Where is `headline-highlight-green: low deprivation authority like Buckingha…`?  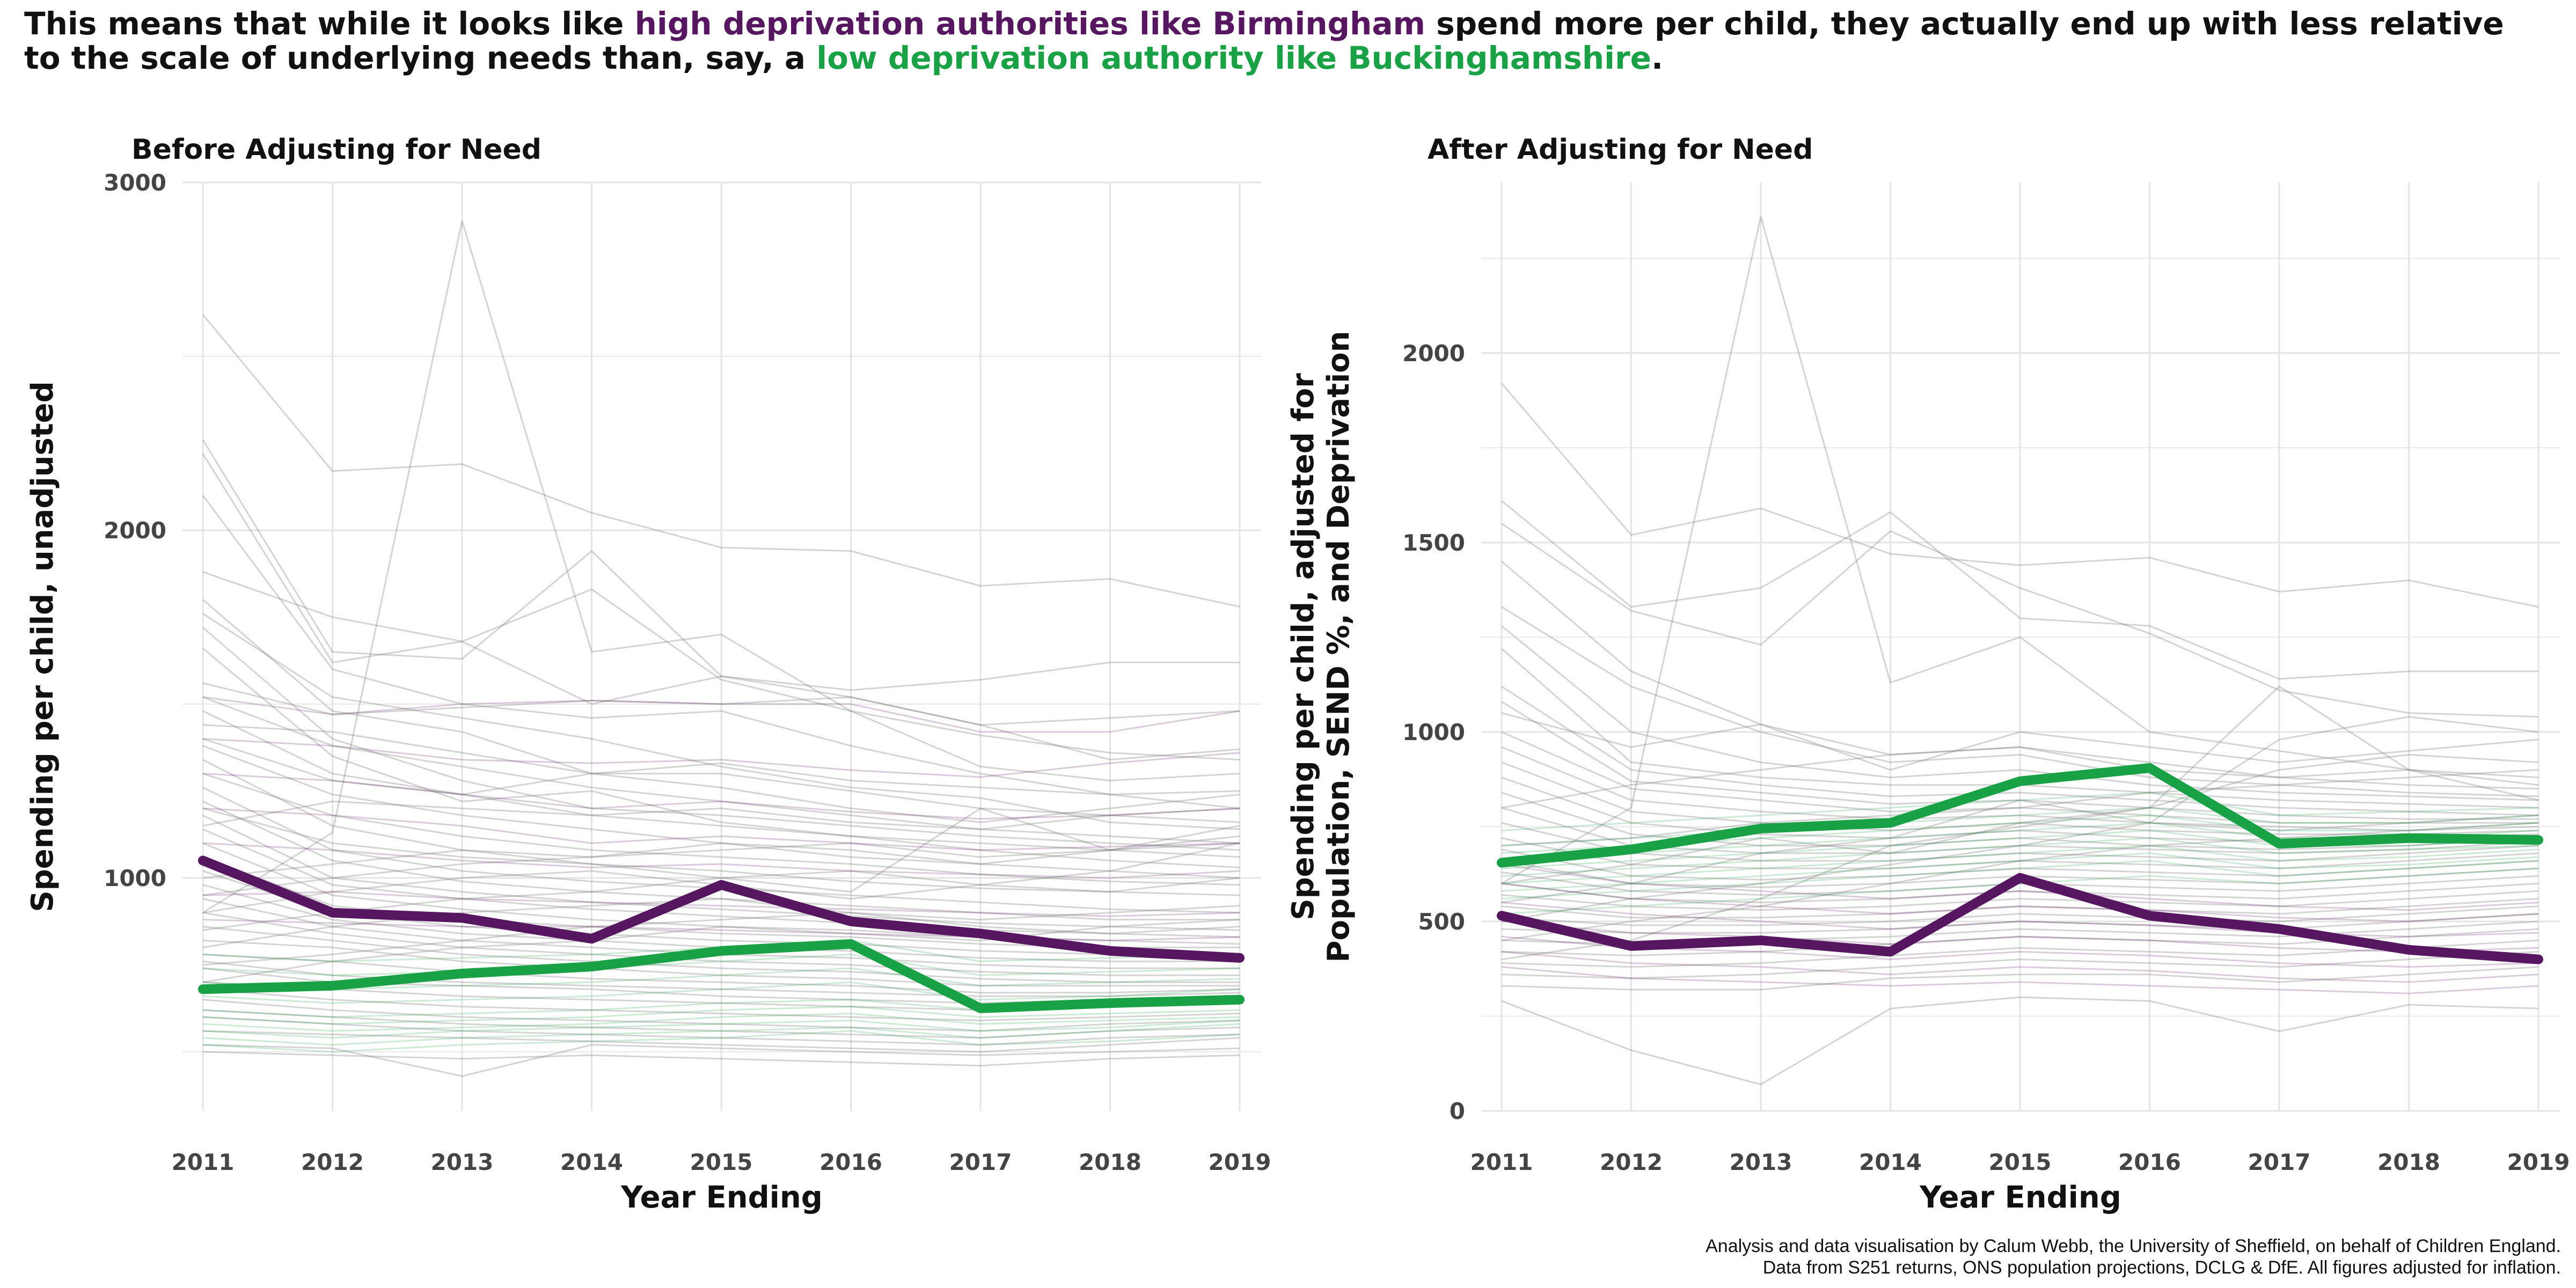 headline-highlight-green: low deprivation authority like Buckingha… is located at coordinates (1233, 58).